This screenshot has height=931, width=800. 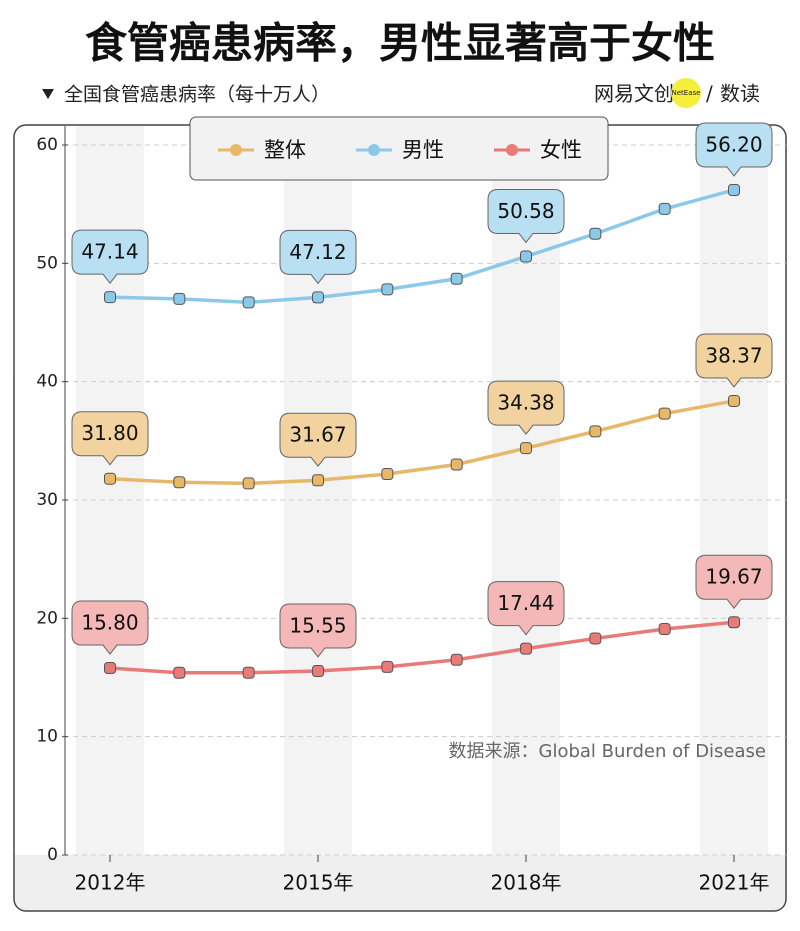 What do you see at coordinates (525, 603) in the screenshot?
I see `value-label: 17.44` at bounding box center [525, 603].